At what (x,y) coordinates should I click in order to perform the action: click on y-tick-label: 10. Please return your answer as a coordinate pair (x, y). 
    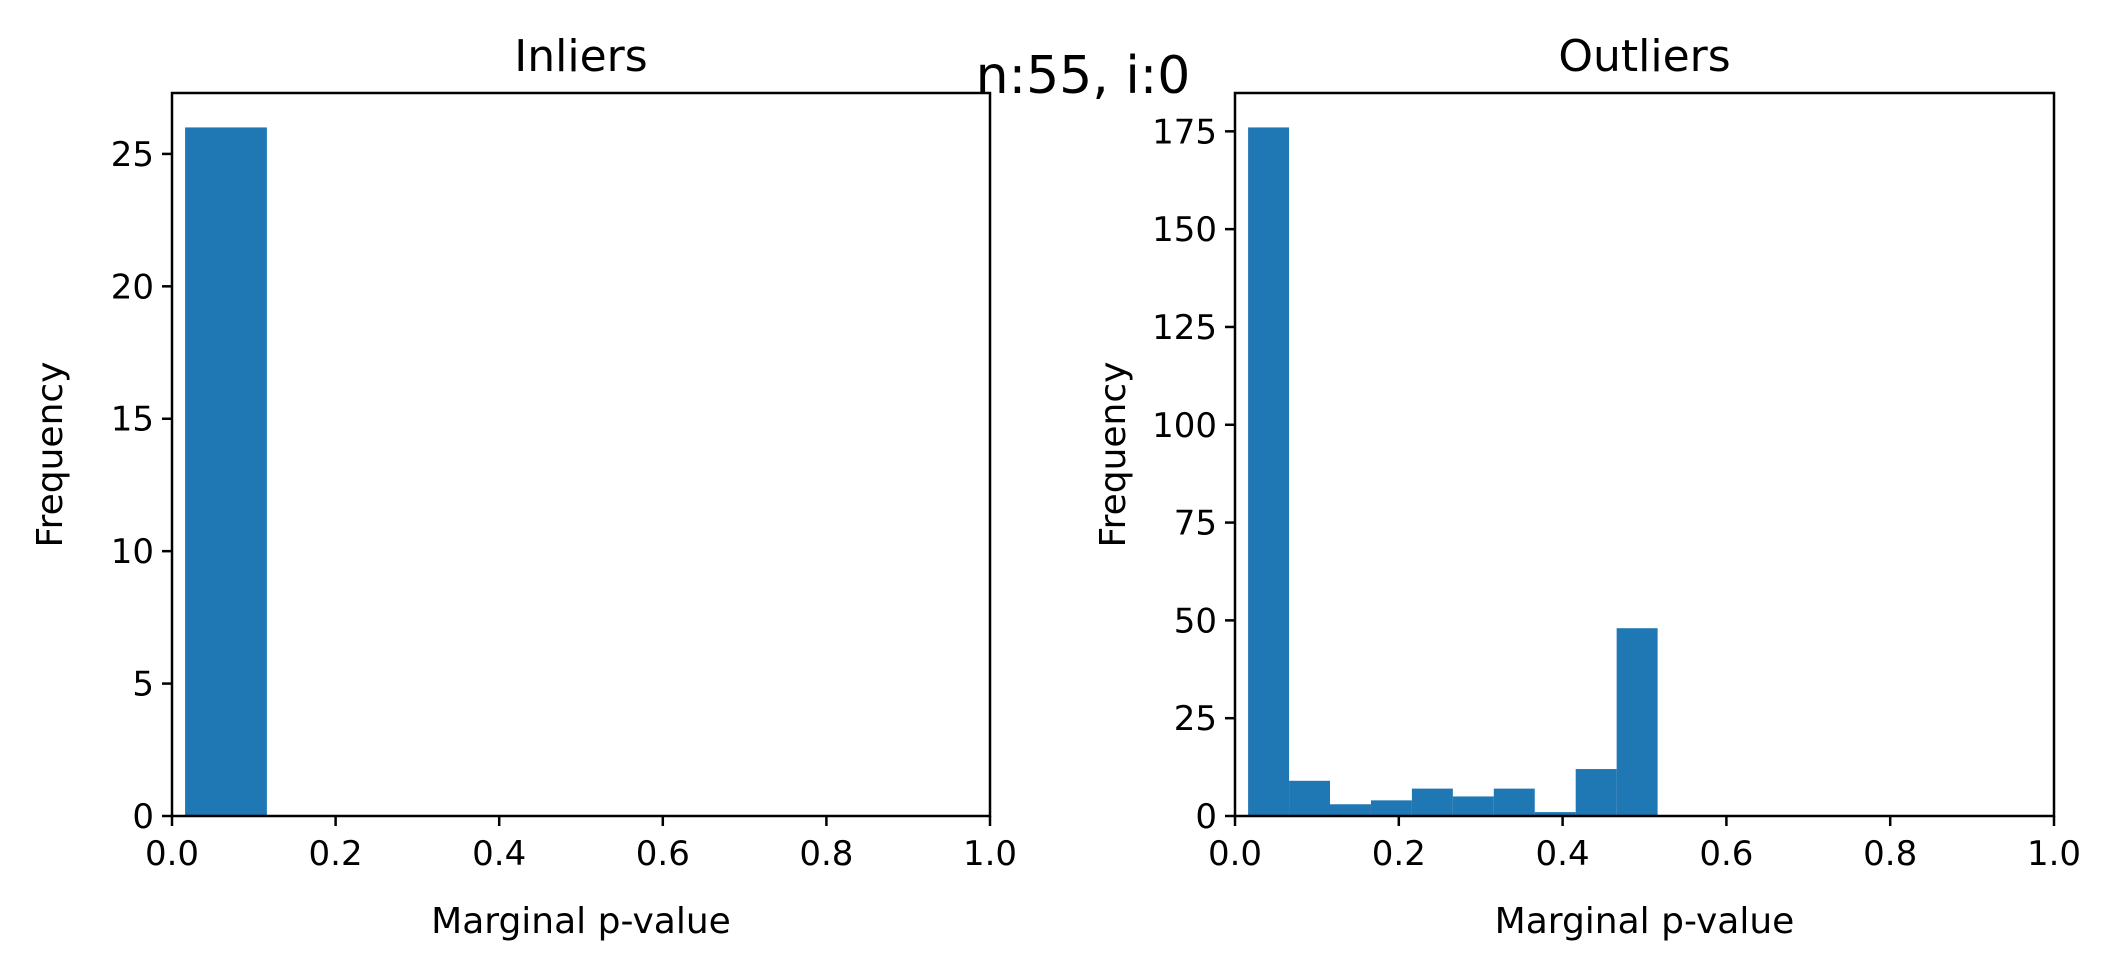
    Looking at the image, I should click on (132, 552).